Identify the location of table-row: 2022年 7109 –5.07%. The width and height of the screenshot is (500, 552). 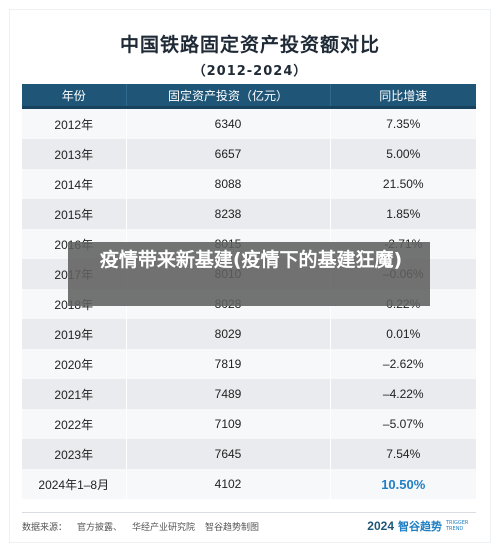
(249, 424).